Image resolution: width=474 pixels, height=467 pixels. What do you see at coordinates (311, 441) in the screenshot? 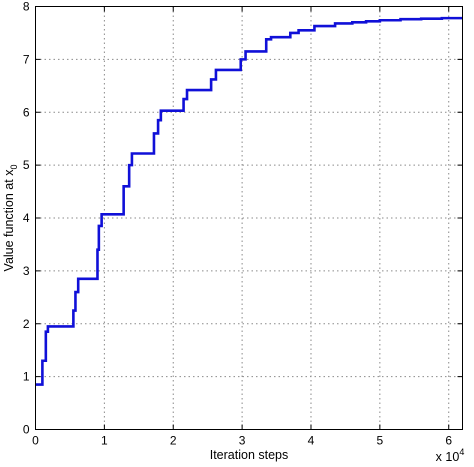
I see `x-tick-label: 4` at bounding box center [311, 441].